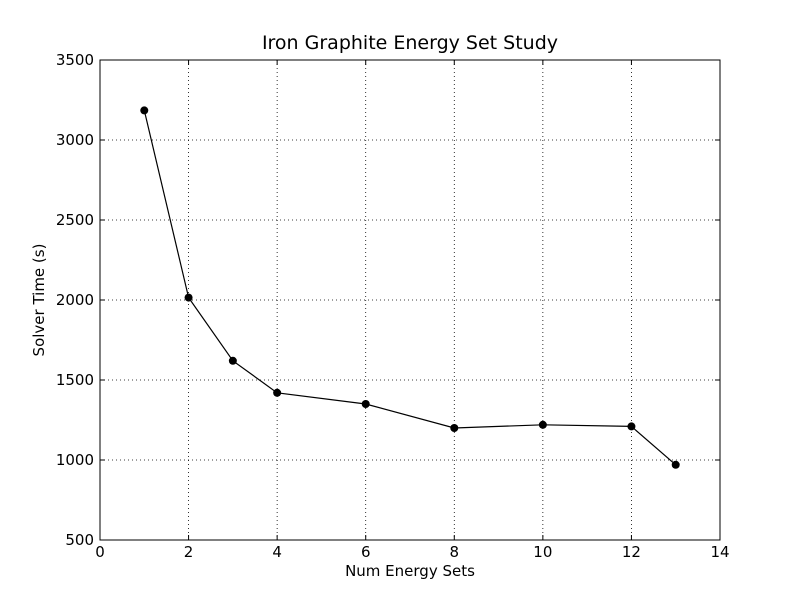 The image size is (800, 600). Describe the element at coordinates (75, 140) in the screenshot. I see `y-tick-label: 3000` at that location.